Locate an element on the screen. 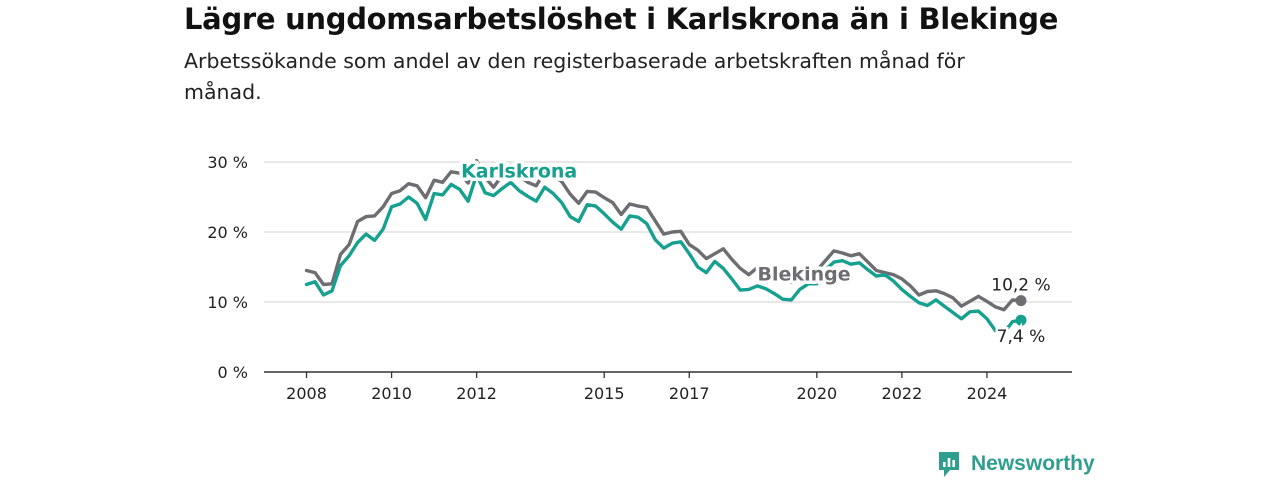 This screenshot has height=480, width=1280. x-tick-label: 2010 is located at coordinates (391, 393).